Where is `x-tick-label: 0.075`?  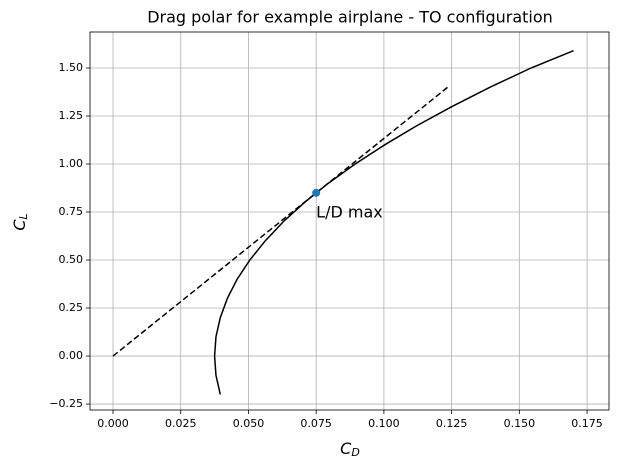 x-tick-label: 0.075 is located at coordinates (316, 423).